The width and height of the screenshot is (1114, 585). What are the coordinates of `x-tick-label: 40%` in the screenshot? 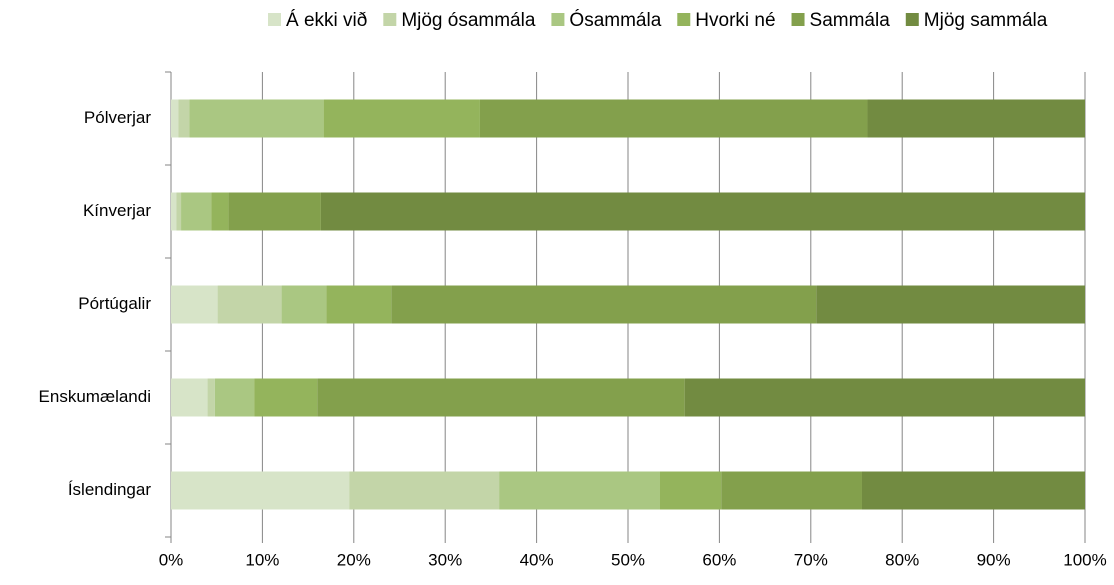 It's located at (537, 559).